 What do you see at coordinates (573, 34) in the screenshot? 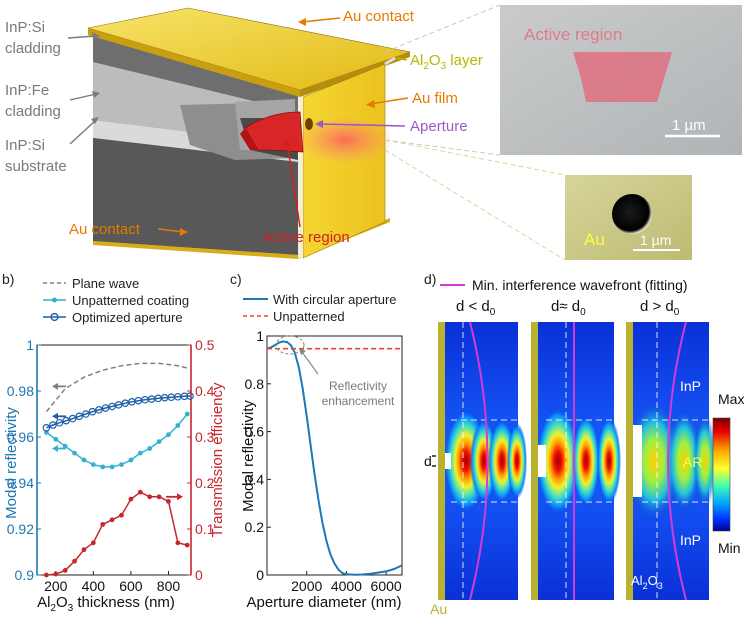
I see `sem-top-label: Active region` at bounding box center [573, 34].